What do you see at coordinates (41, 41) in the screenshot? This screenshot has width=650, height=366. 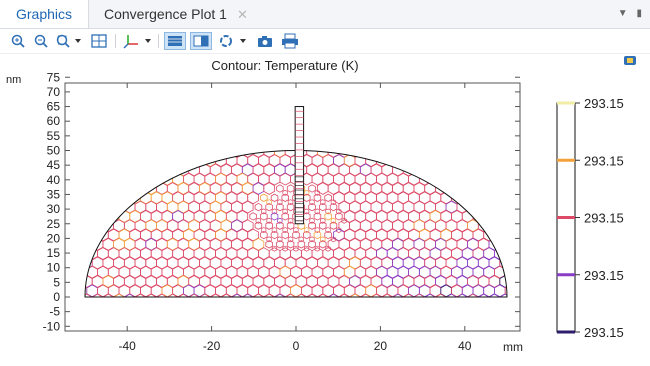 I see `zoom-out-icon` at bounding box center [41, 41].